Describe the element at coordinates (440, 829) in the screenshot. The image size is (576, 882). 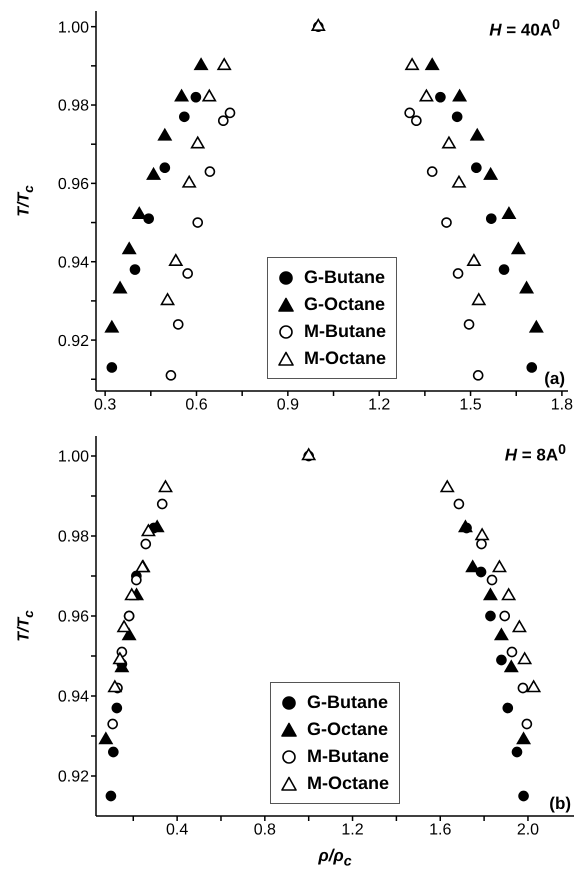
I see `x-tick-label: 1.6` at that location.